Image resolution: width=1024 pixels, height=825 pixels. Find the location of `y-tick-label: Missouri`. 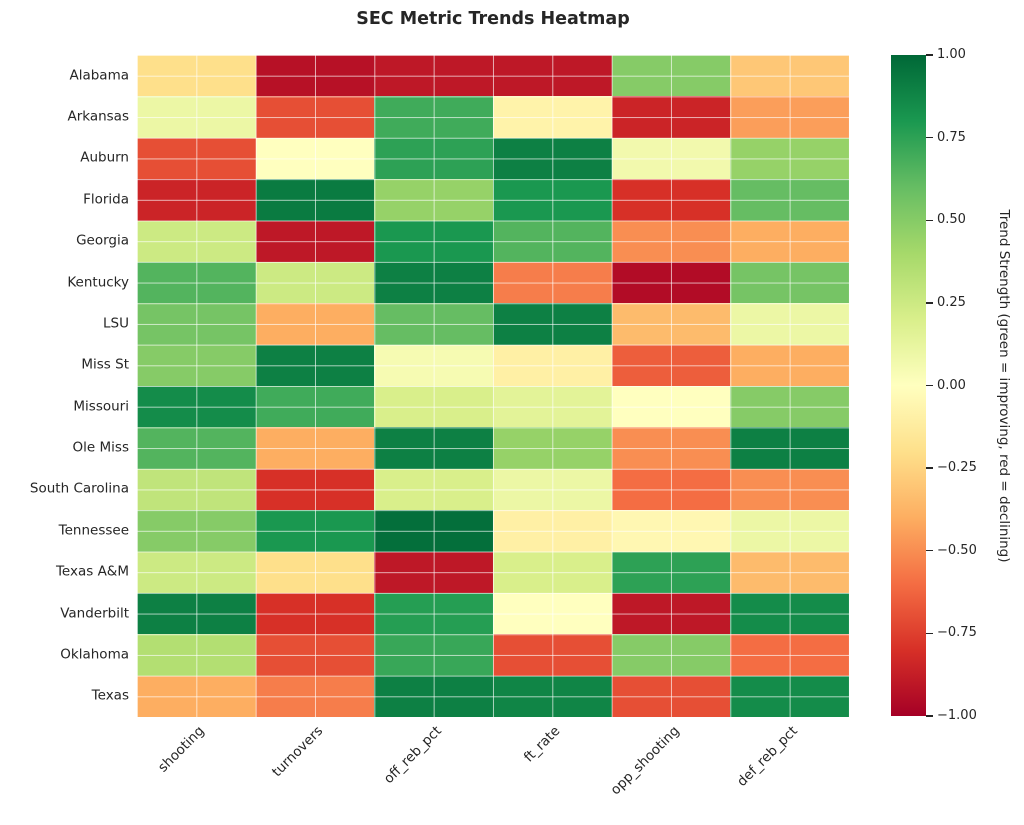

y-tick-label: Missouri is located at coordinates (101, 406).